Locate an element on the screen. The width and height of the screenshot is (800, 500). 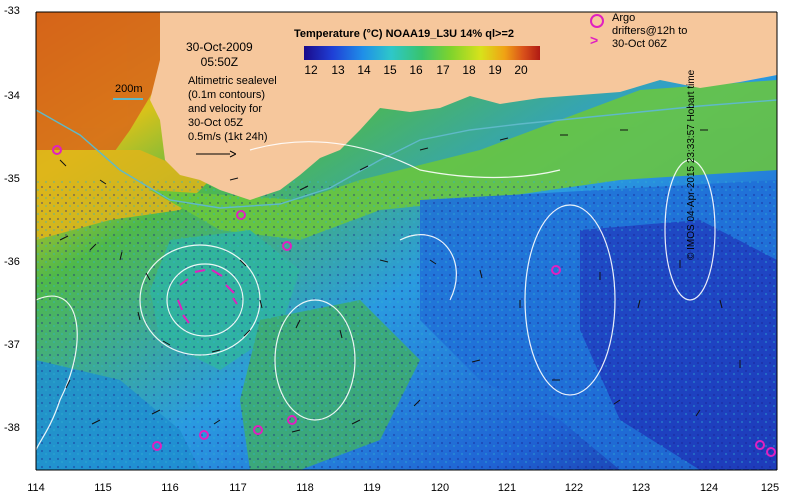
sealevel-note-line: and velocity for is located at coordinates (225, 109).